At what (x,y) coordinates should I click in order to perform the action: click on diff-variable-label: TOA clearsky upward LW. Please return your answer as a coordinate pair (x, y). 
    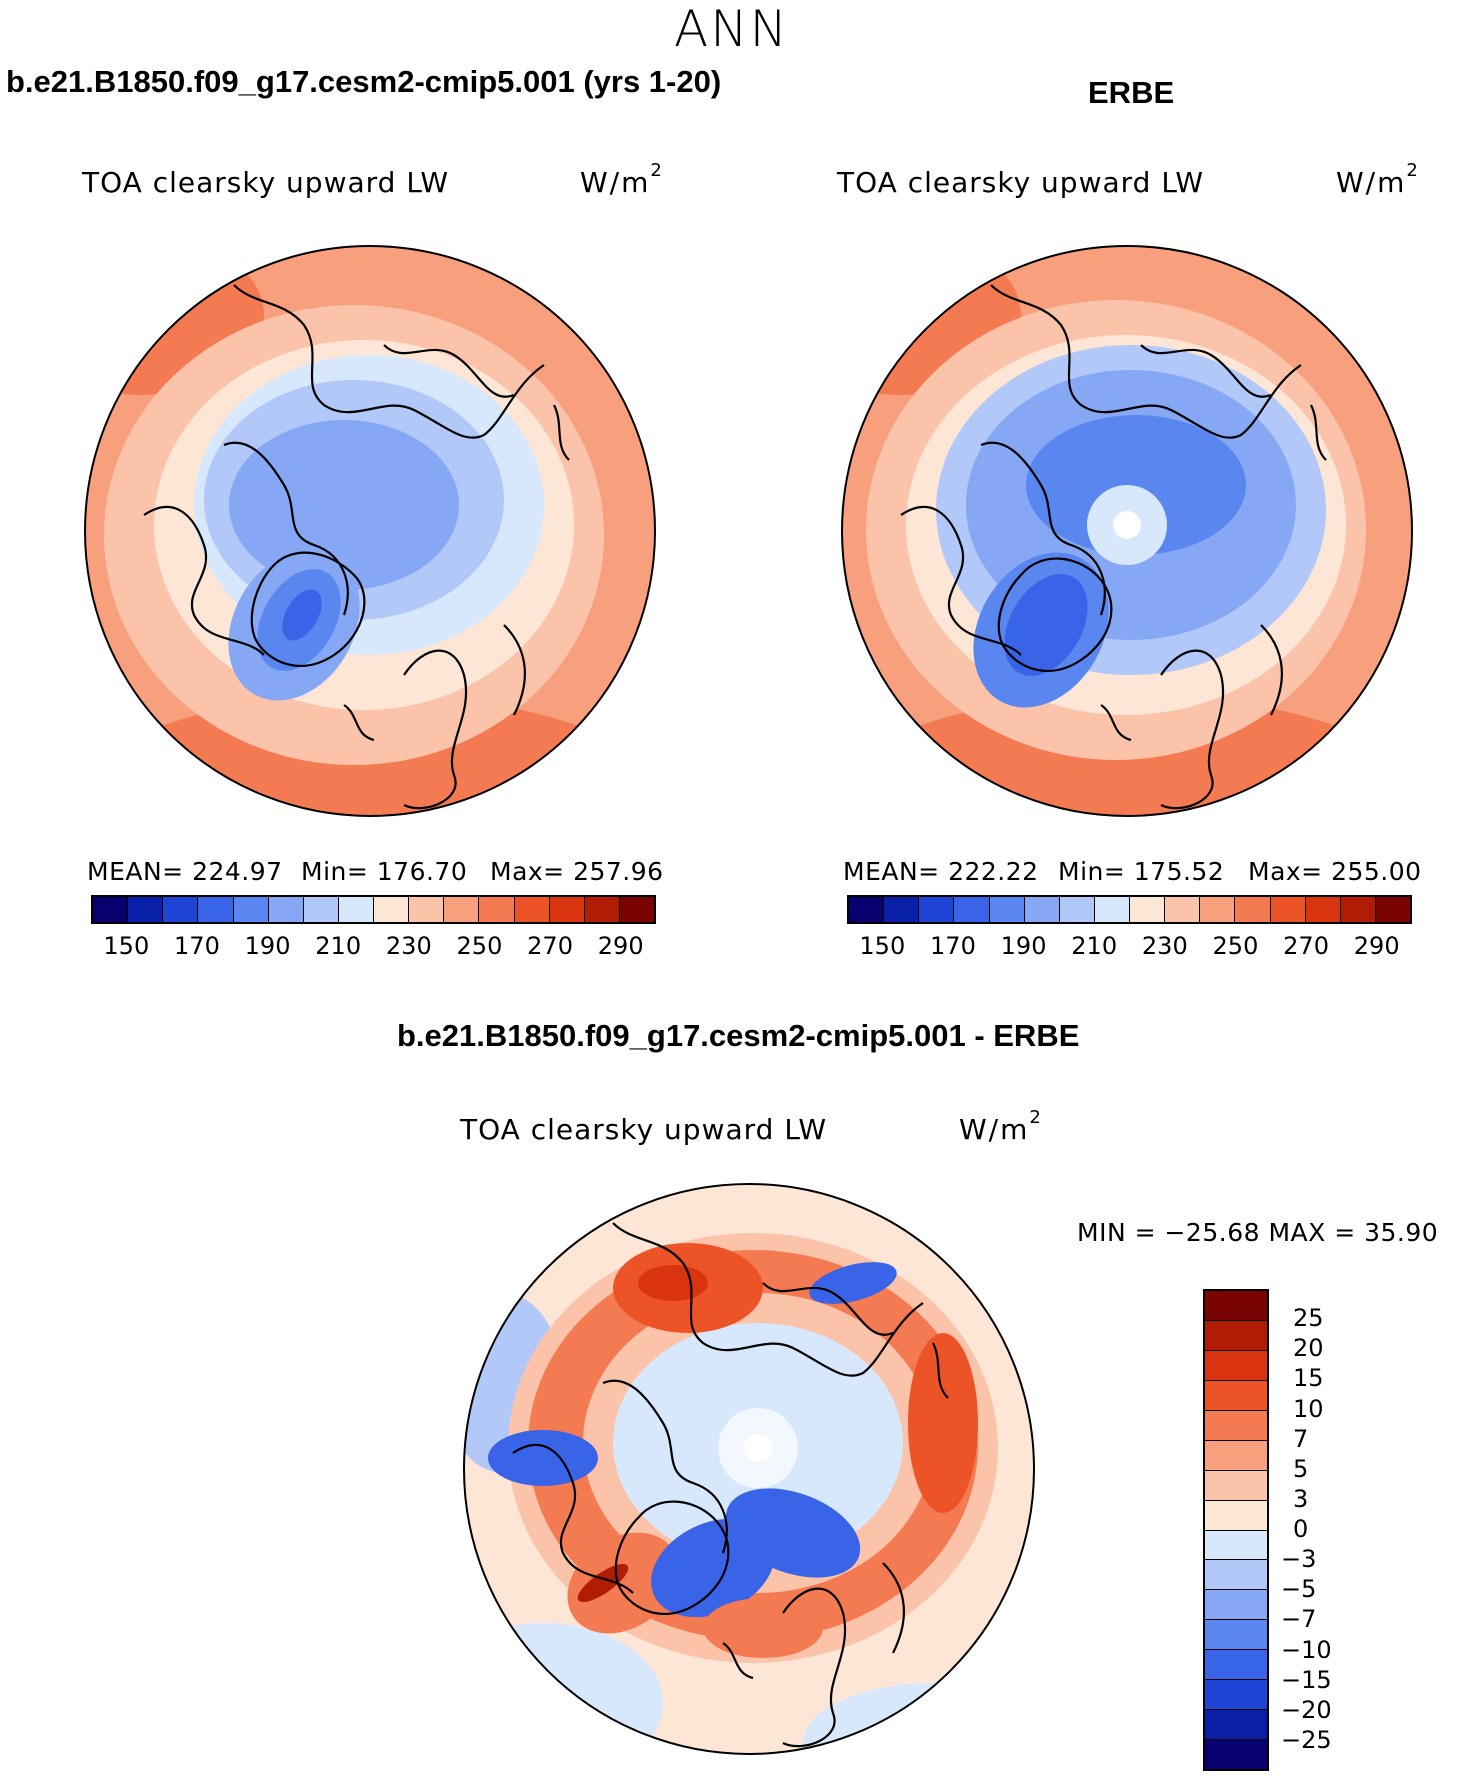
    Looking at the image, I should click on (644, 1129).